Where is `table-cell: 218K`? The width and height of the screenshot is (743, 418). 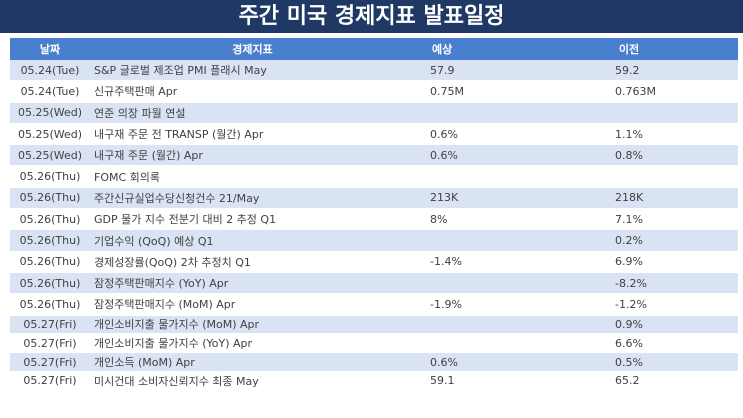
table-cell: 218K is located at coordinates (629, 198).